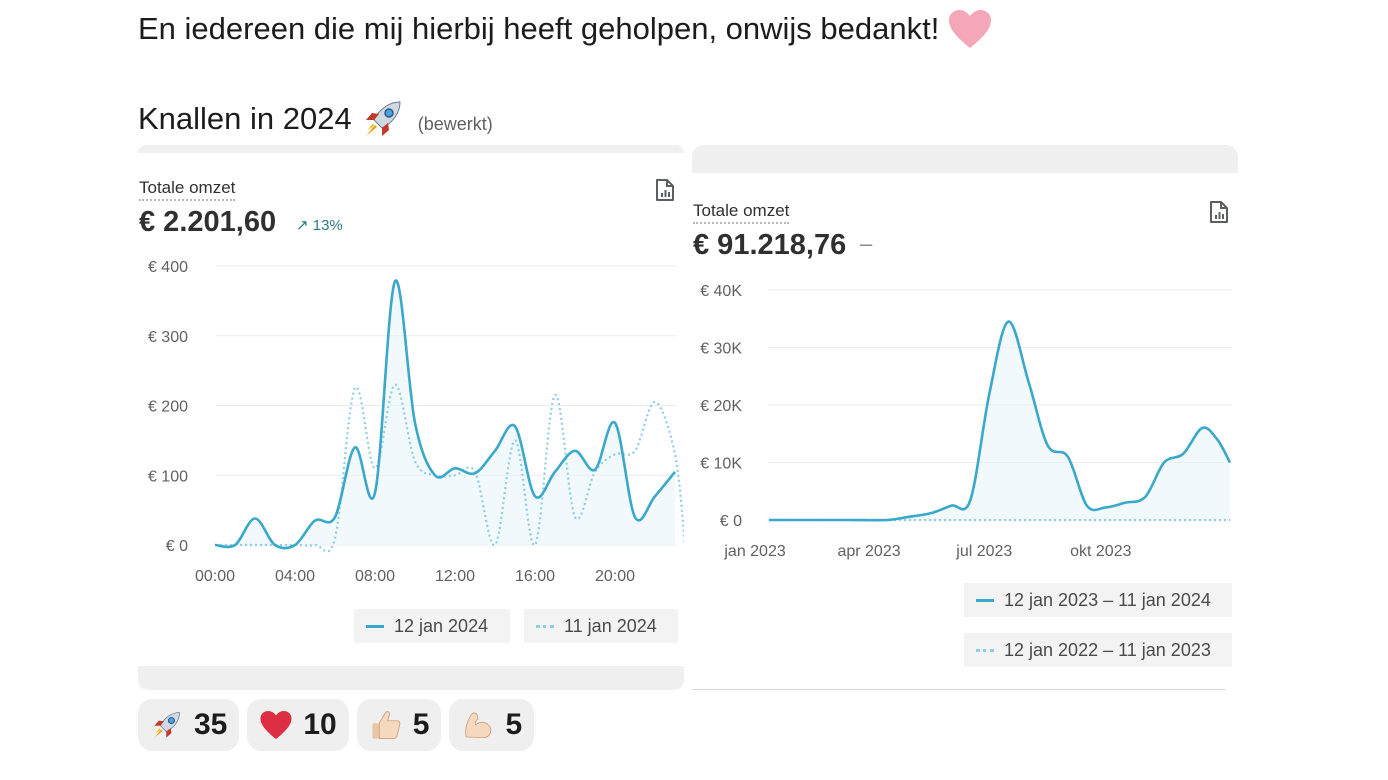  What do you see at coordinates (610, 625) in the screenshot?
I see `legend-label: 11 jan 2024` at bounding box center [610, 625].